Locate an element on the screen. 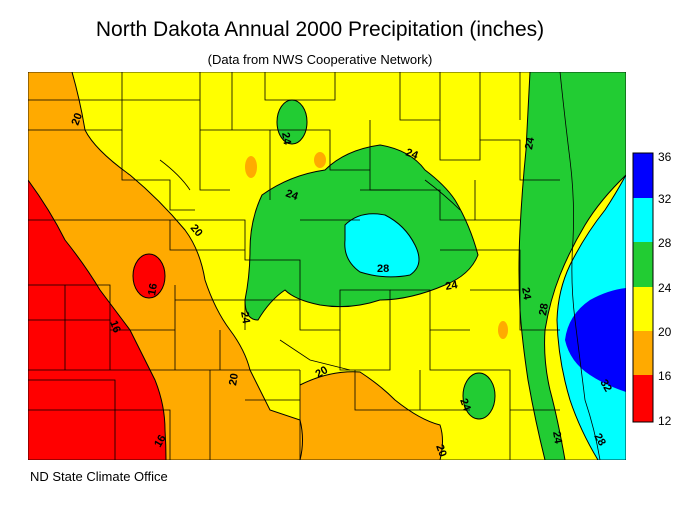 This screenshot has width=700, height=530. legend-label-20: 20 is located at coordinates (665, 332).